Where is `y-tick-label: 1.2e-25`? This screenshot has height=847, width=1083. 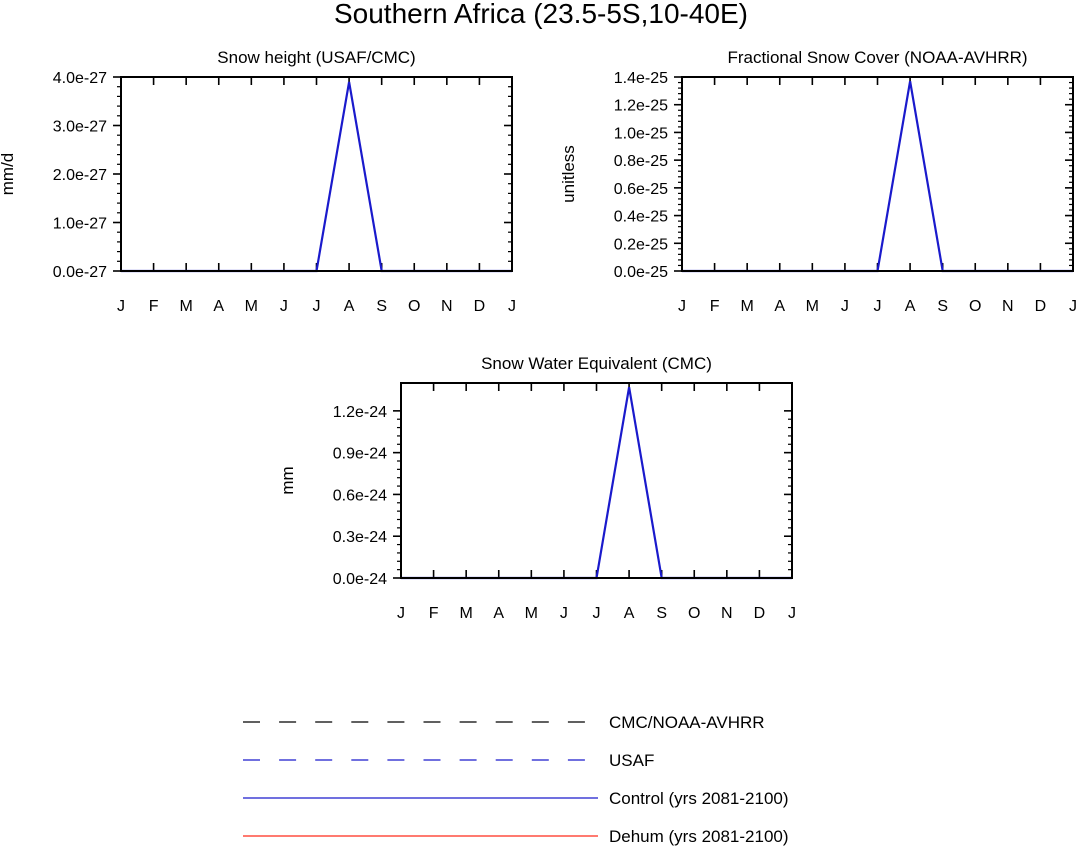 y-tick-label: 1.2e-25 is located at coordinates (641, 106).